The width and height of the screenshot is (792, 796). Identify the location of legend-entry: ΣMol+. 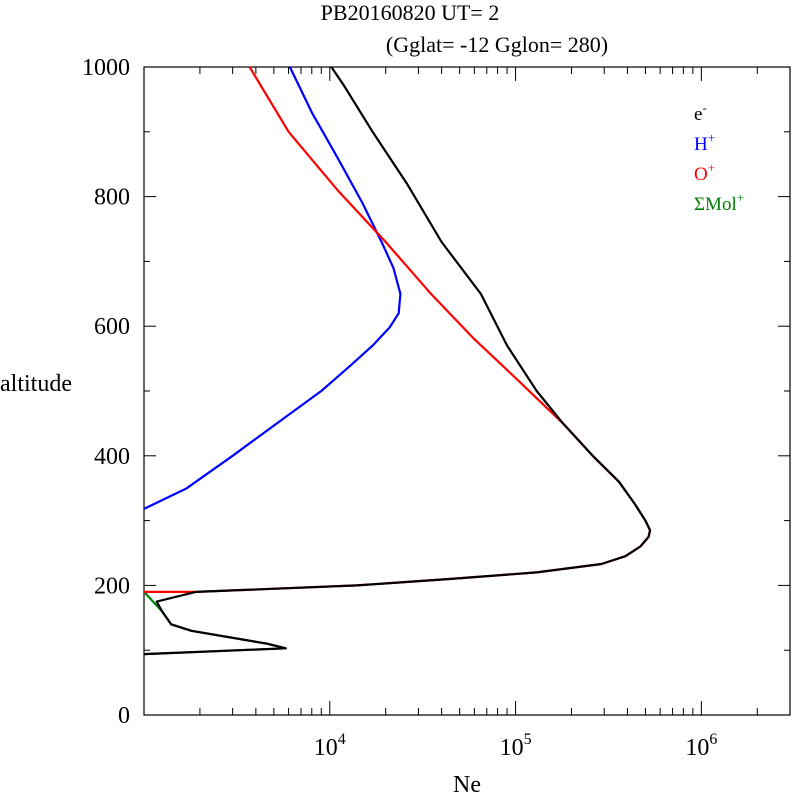
(719, 202).